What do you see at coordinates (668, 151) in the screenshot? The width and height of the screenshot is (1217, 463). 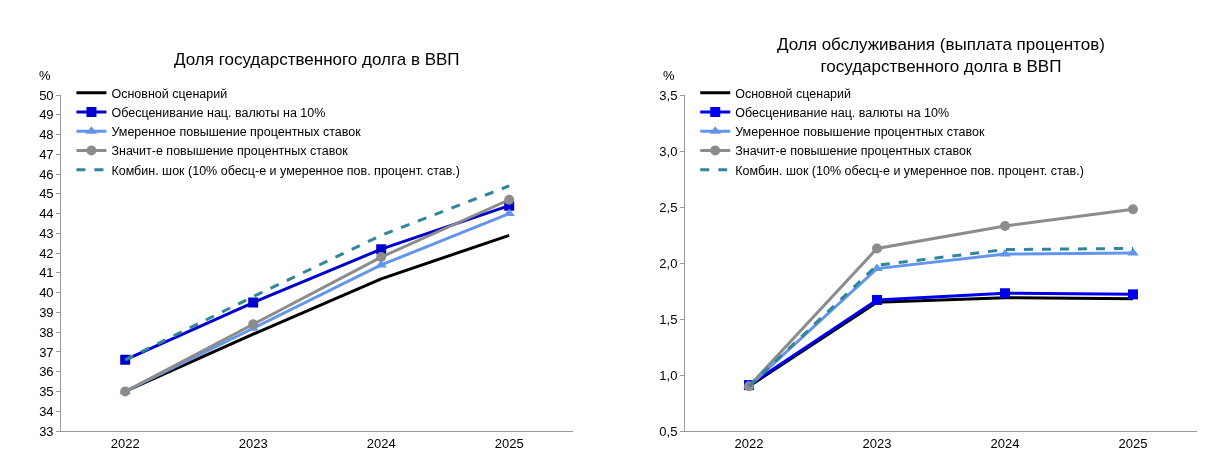 I see `y-tick-label: 3,0` at bounding box center [668, 151].